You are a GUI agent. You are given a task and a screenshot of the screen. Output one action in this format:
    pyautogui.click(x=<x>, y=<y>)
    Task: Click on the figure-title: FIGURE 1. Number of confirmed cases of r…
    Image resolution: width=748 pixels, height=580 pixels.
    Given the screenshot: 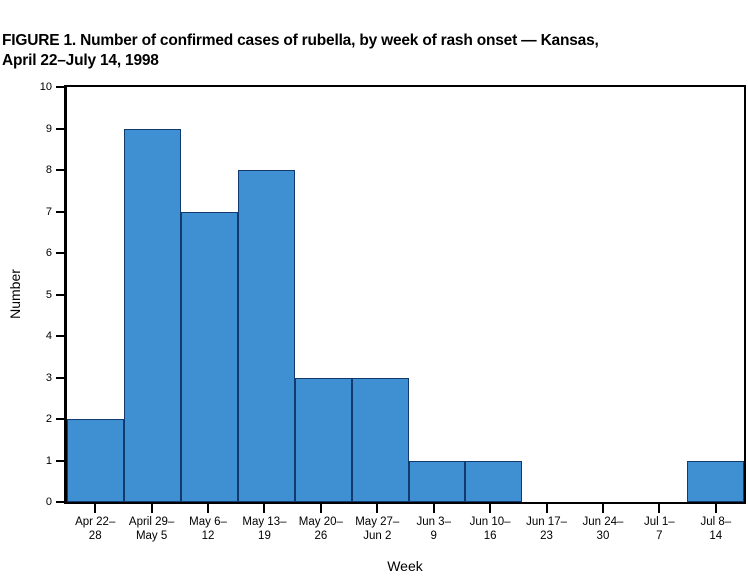 What is the action you would take?
    pyautogui.click(x=300, y=51)
    